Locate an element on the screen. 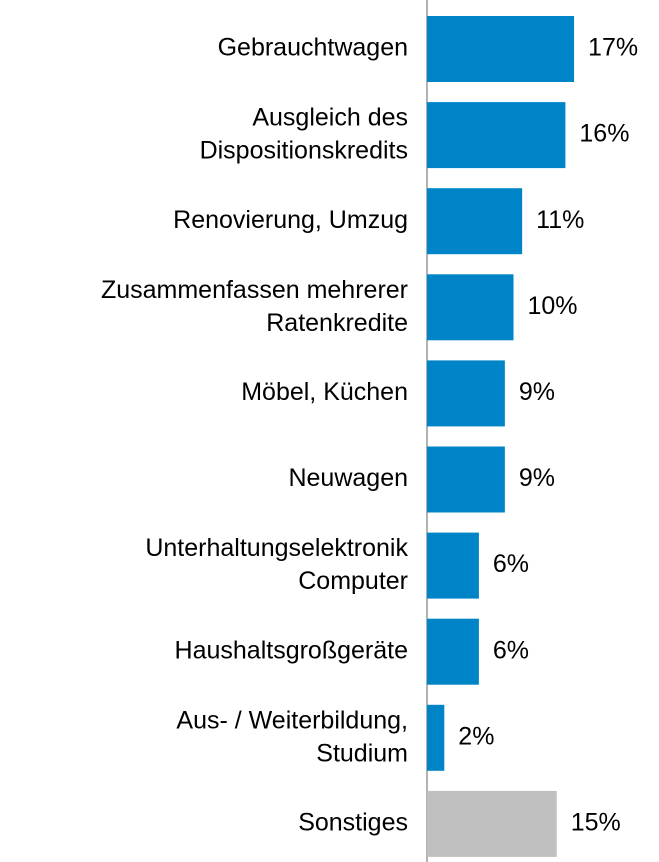  category-label: Aus- / Weiterbildung, Studium is located at coordinates (292, 736).